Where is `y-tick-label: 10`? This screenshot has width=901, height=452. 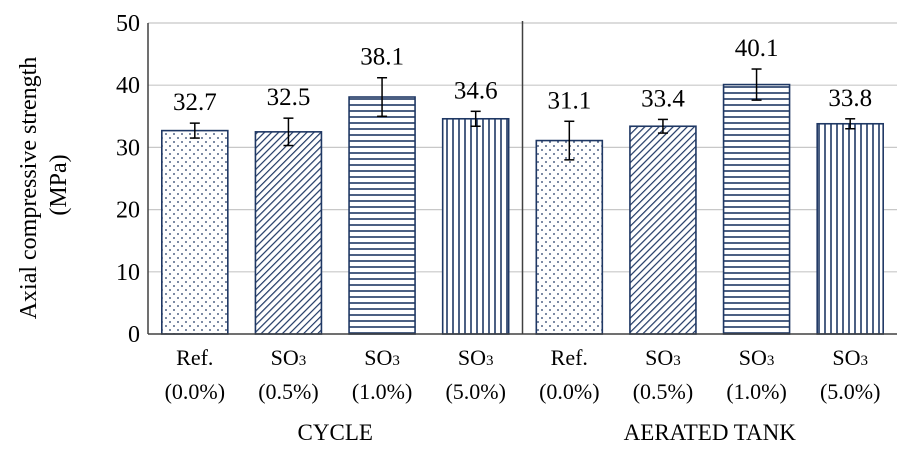
y-tick-label: 10 is located at coordinates (128, 273).